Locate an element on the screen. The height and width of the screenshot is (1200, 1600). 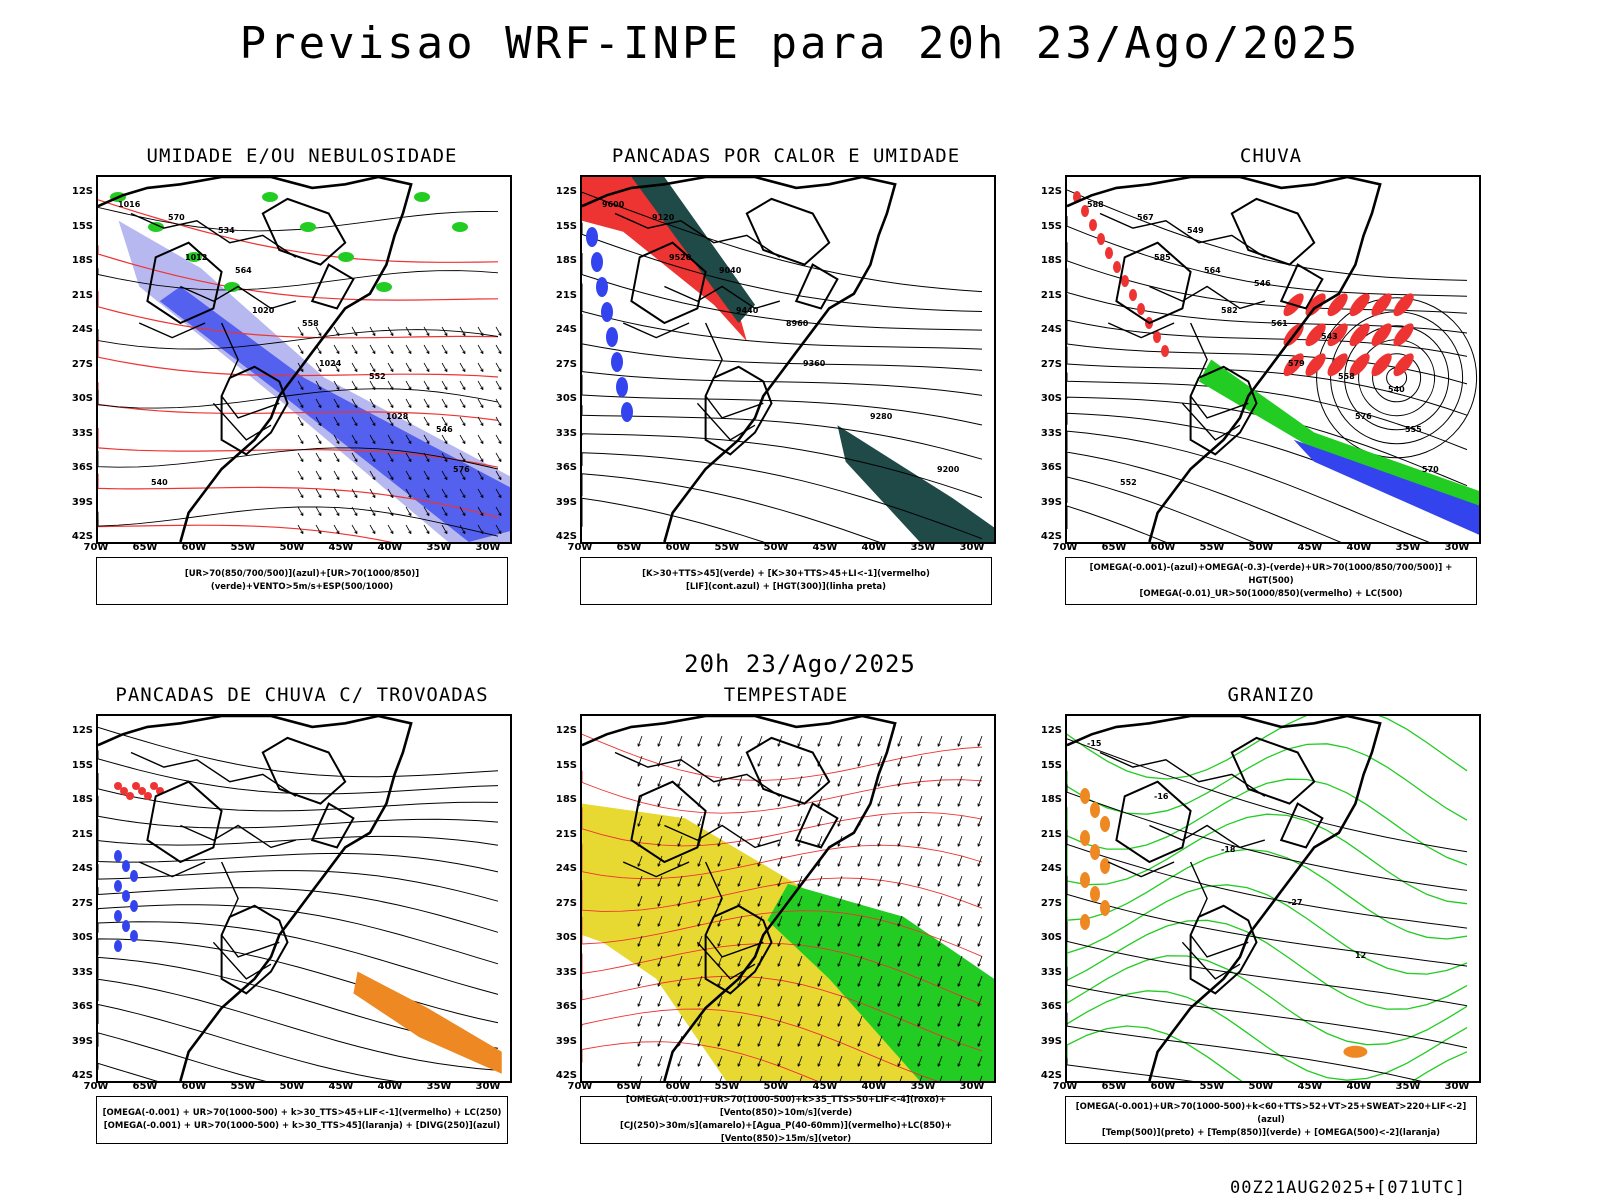
contour-label: 579 is located at coordinates (1296, 363).